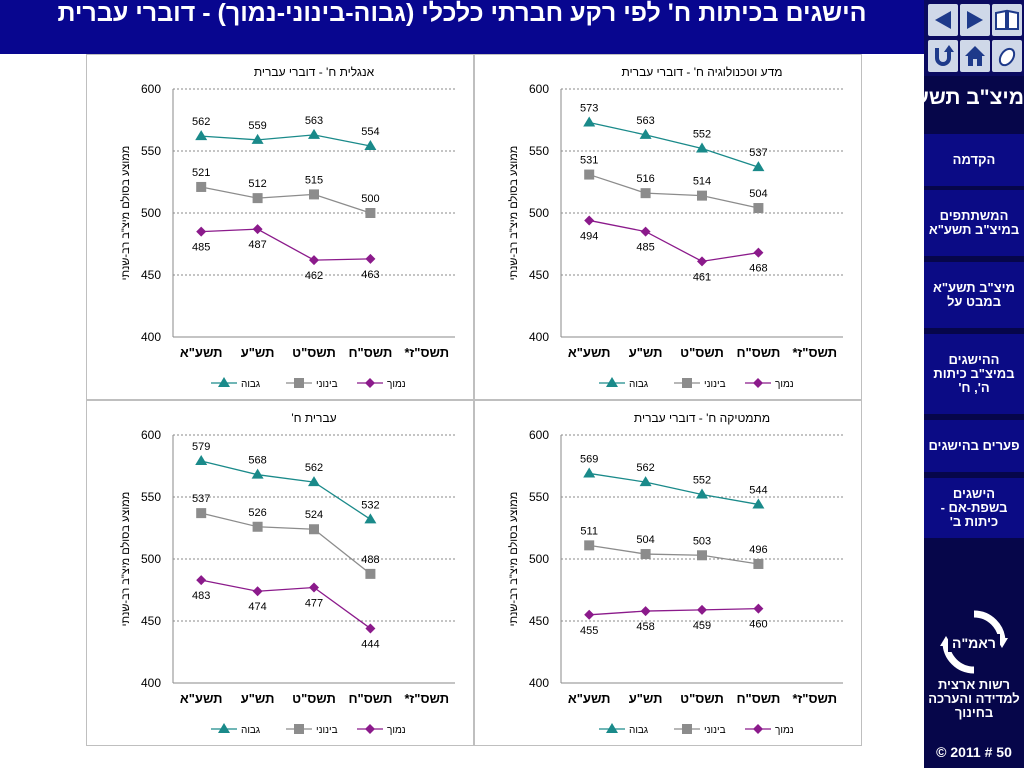 The width and height of the screenshot is (1024, 768). I want to click on data-label: 526, so click(257, 513).